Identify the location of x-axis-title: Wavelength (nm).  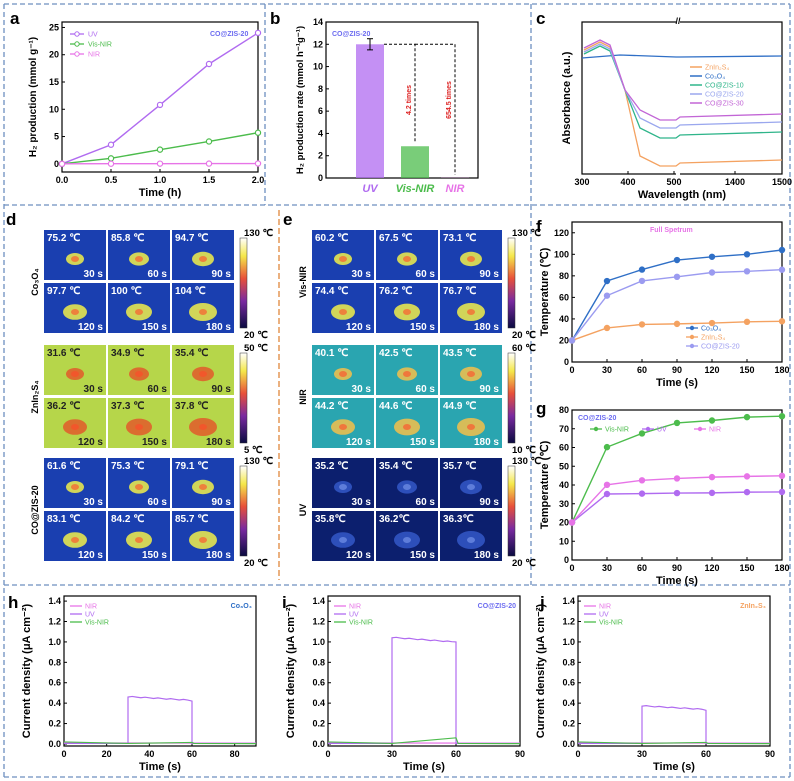
(682, 195).